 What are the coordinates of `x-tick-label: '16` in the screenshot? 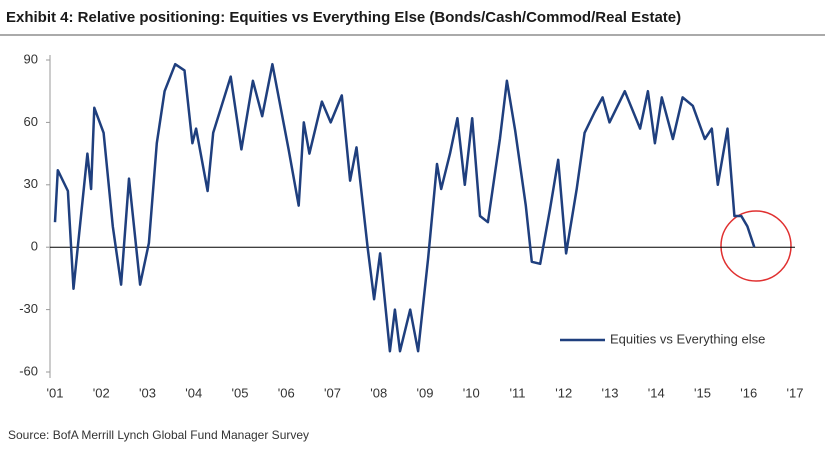 It's located at (748, 392).